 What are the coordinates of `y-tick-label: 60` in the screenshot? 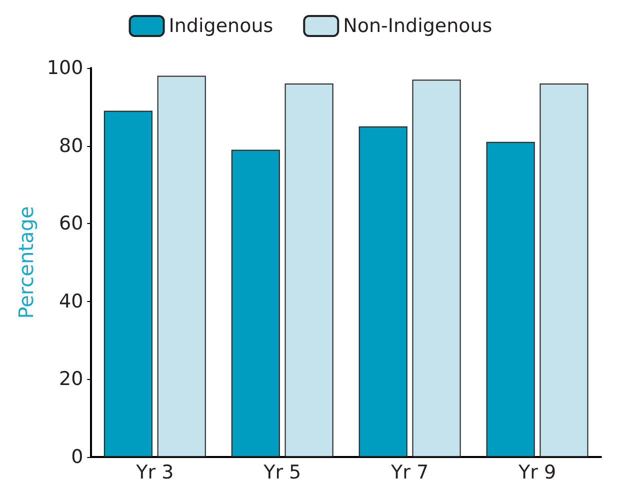 It's located at (71, 223).